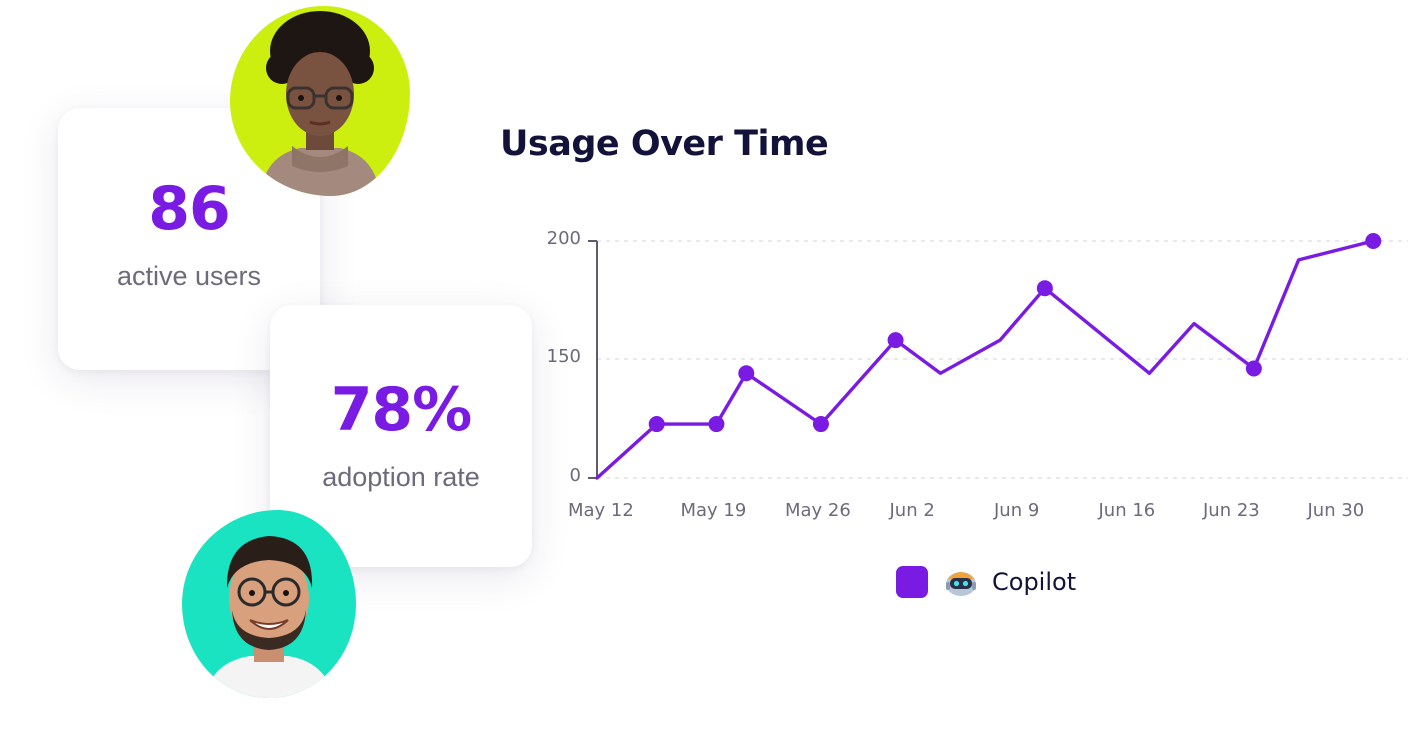 The image size is (1410, 733). I want to click on avatar-man, so click(269, 604).